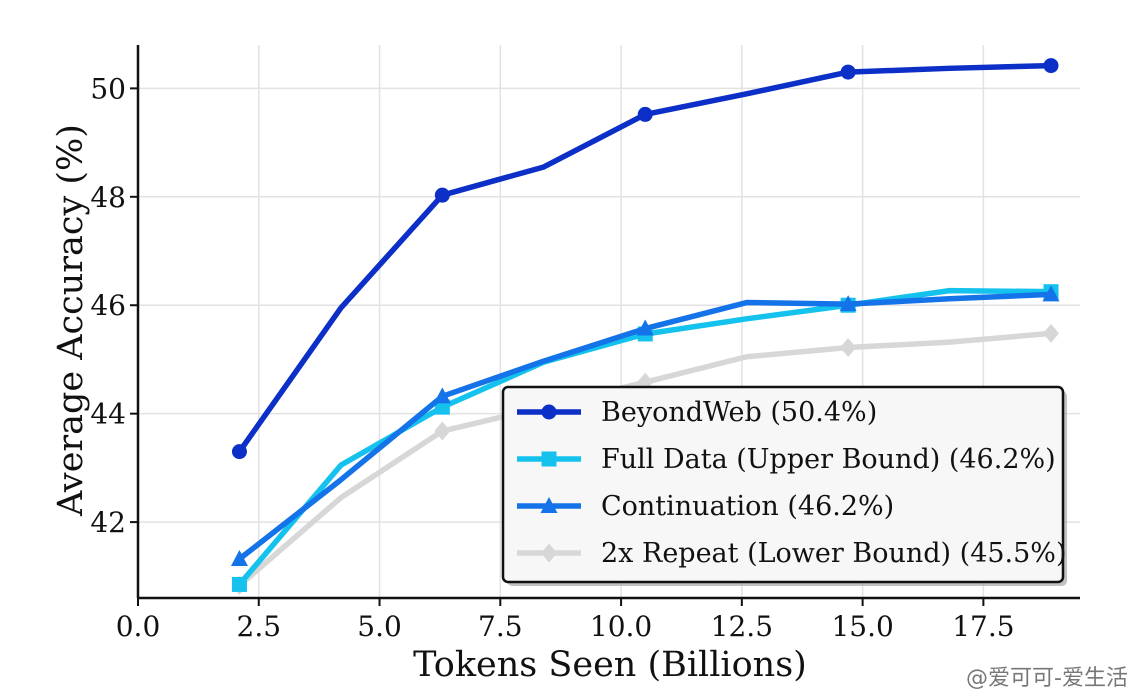 Image resolution: width=1138 pixels, height=700 pixels. Describe the element at coordinates (1047, 678) in the screenshot. I see `watermark-text: @爱可可-爱生活` at that location.